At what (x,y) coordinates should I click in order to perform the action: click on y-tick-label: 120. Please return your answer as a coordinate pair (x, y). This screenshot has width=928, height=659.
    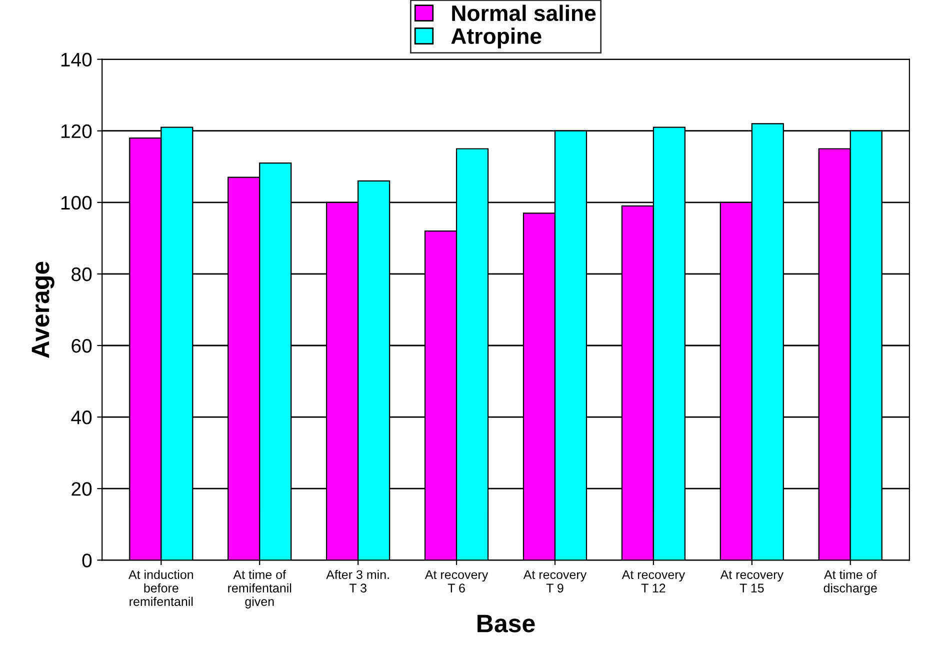
    Looking at the image, I should click on (76, 131).